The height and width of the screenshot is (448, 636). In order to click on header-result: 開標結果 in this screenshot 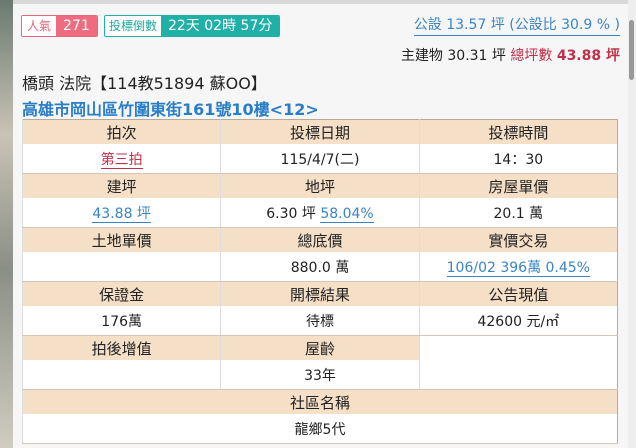, I will do `click(320, 293)`.